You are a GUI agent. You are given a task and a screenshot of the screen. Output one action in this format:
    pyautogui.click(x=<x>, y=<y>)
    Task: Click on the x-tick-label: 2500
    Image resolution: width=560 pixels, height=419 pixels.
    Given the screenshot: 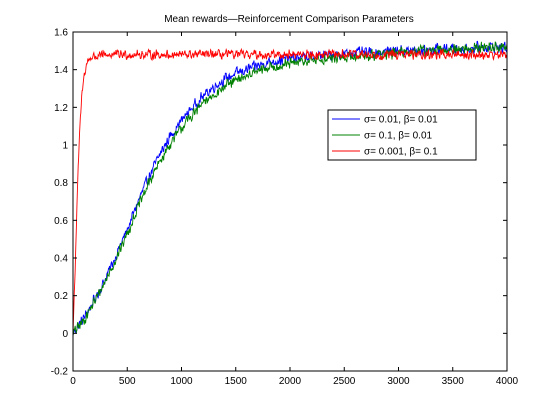 What is the action you would take?
    pyautogui.click(x=344, y=381)
    